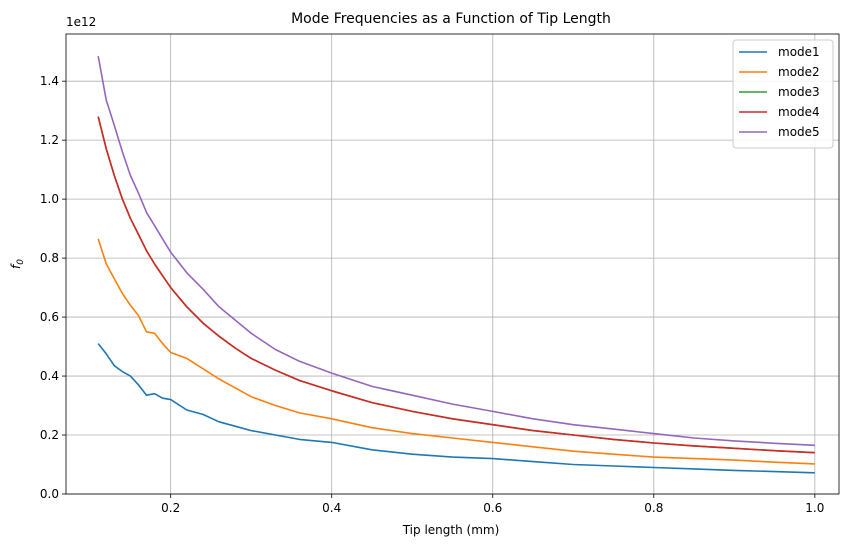 This screenshot has width=849, height=547. Describe the element at coordinates (653, 508) in the screenshot. I see `x-tick-label: 0.8` at that location.